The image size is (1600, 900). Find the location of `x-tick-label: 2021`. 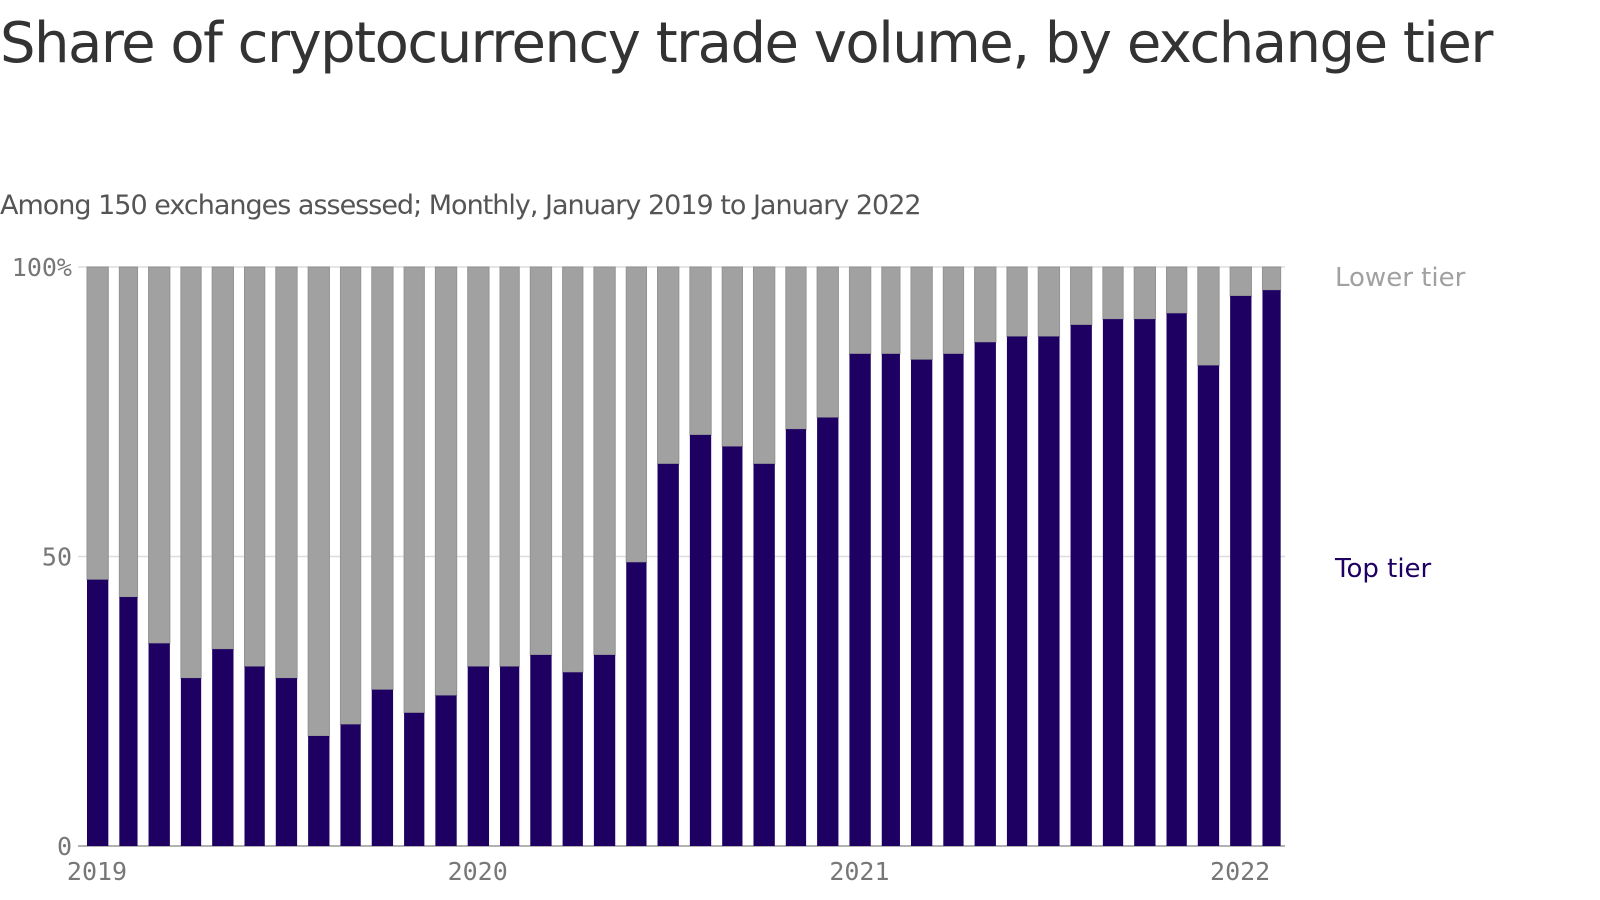

x-tick-label: 2021 is located at coordinates (859, 871).